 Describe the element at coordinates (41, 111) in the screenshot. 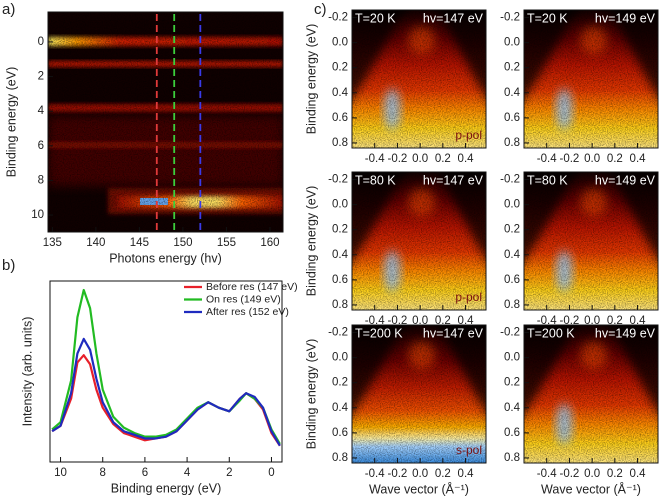

I see `y-tick-label: 4` at that location.